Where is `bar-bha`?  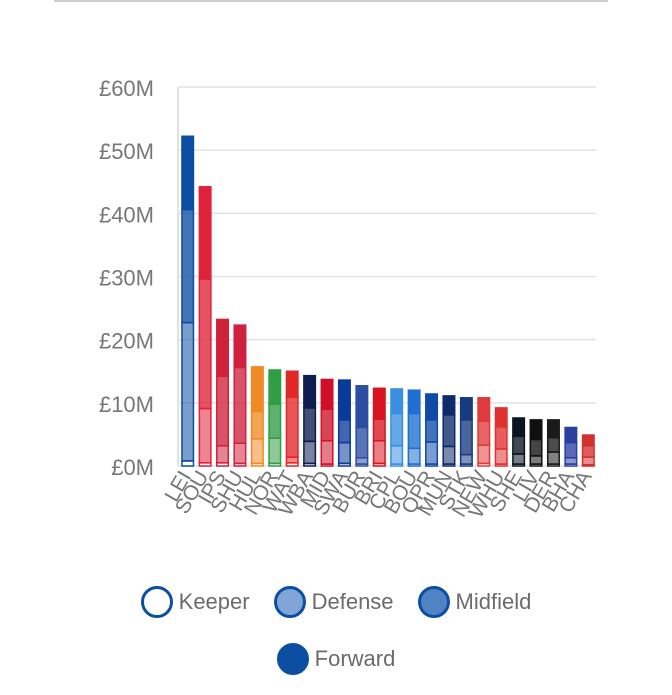 bar-bha is located at coordinates (571, 446).